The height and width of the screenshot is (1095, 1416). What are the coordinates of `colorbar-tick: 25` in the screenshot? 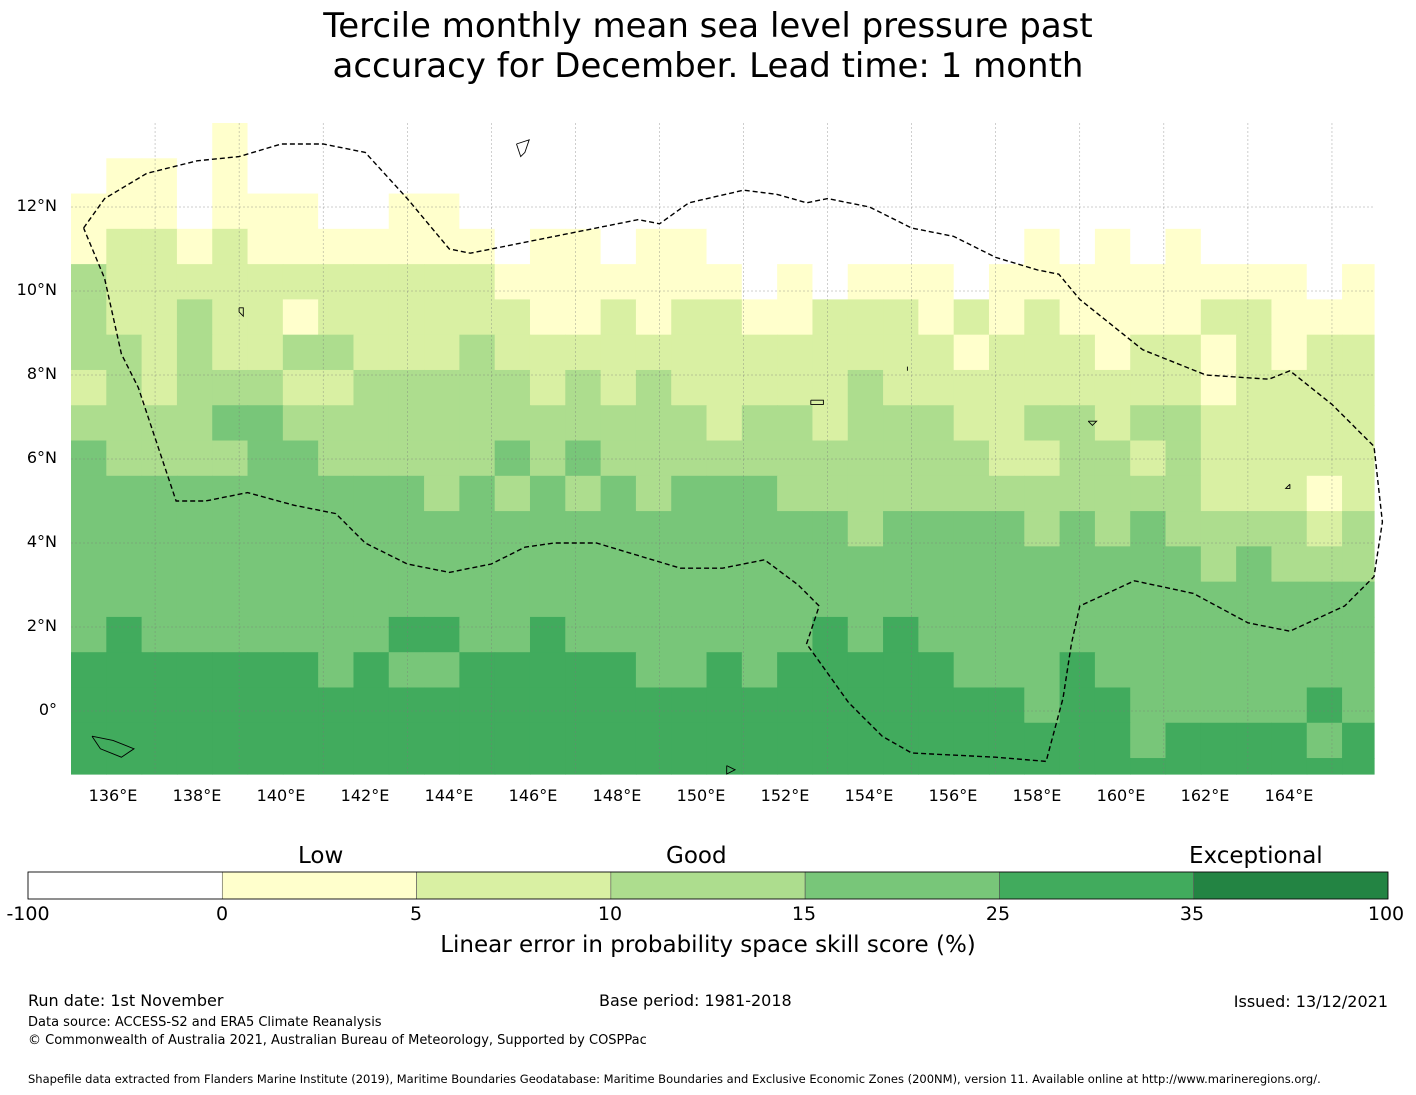 It's located at (998, 914).